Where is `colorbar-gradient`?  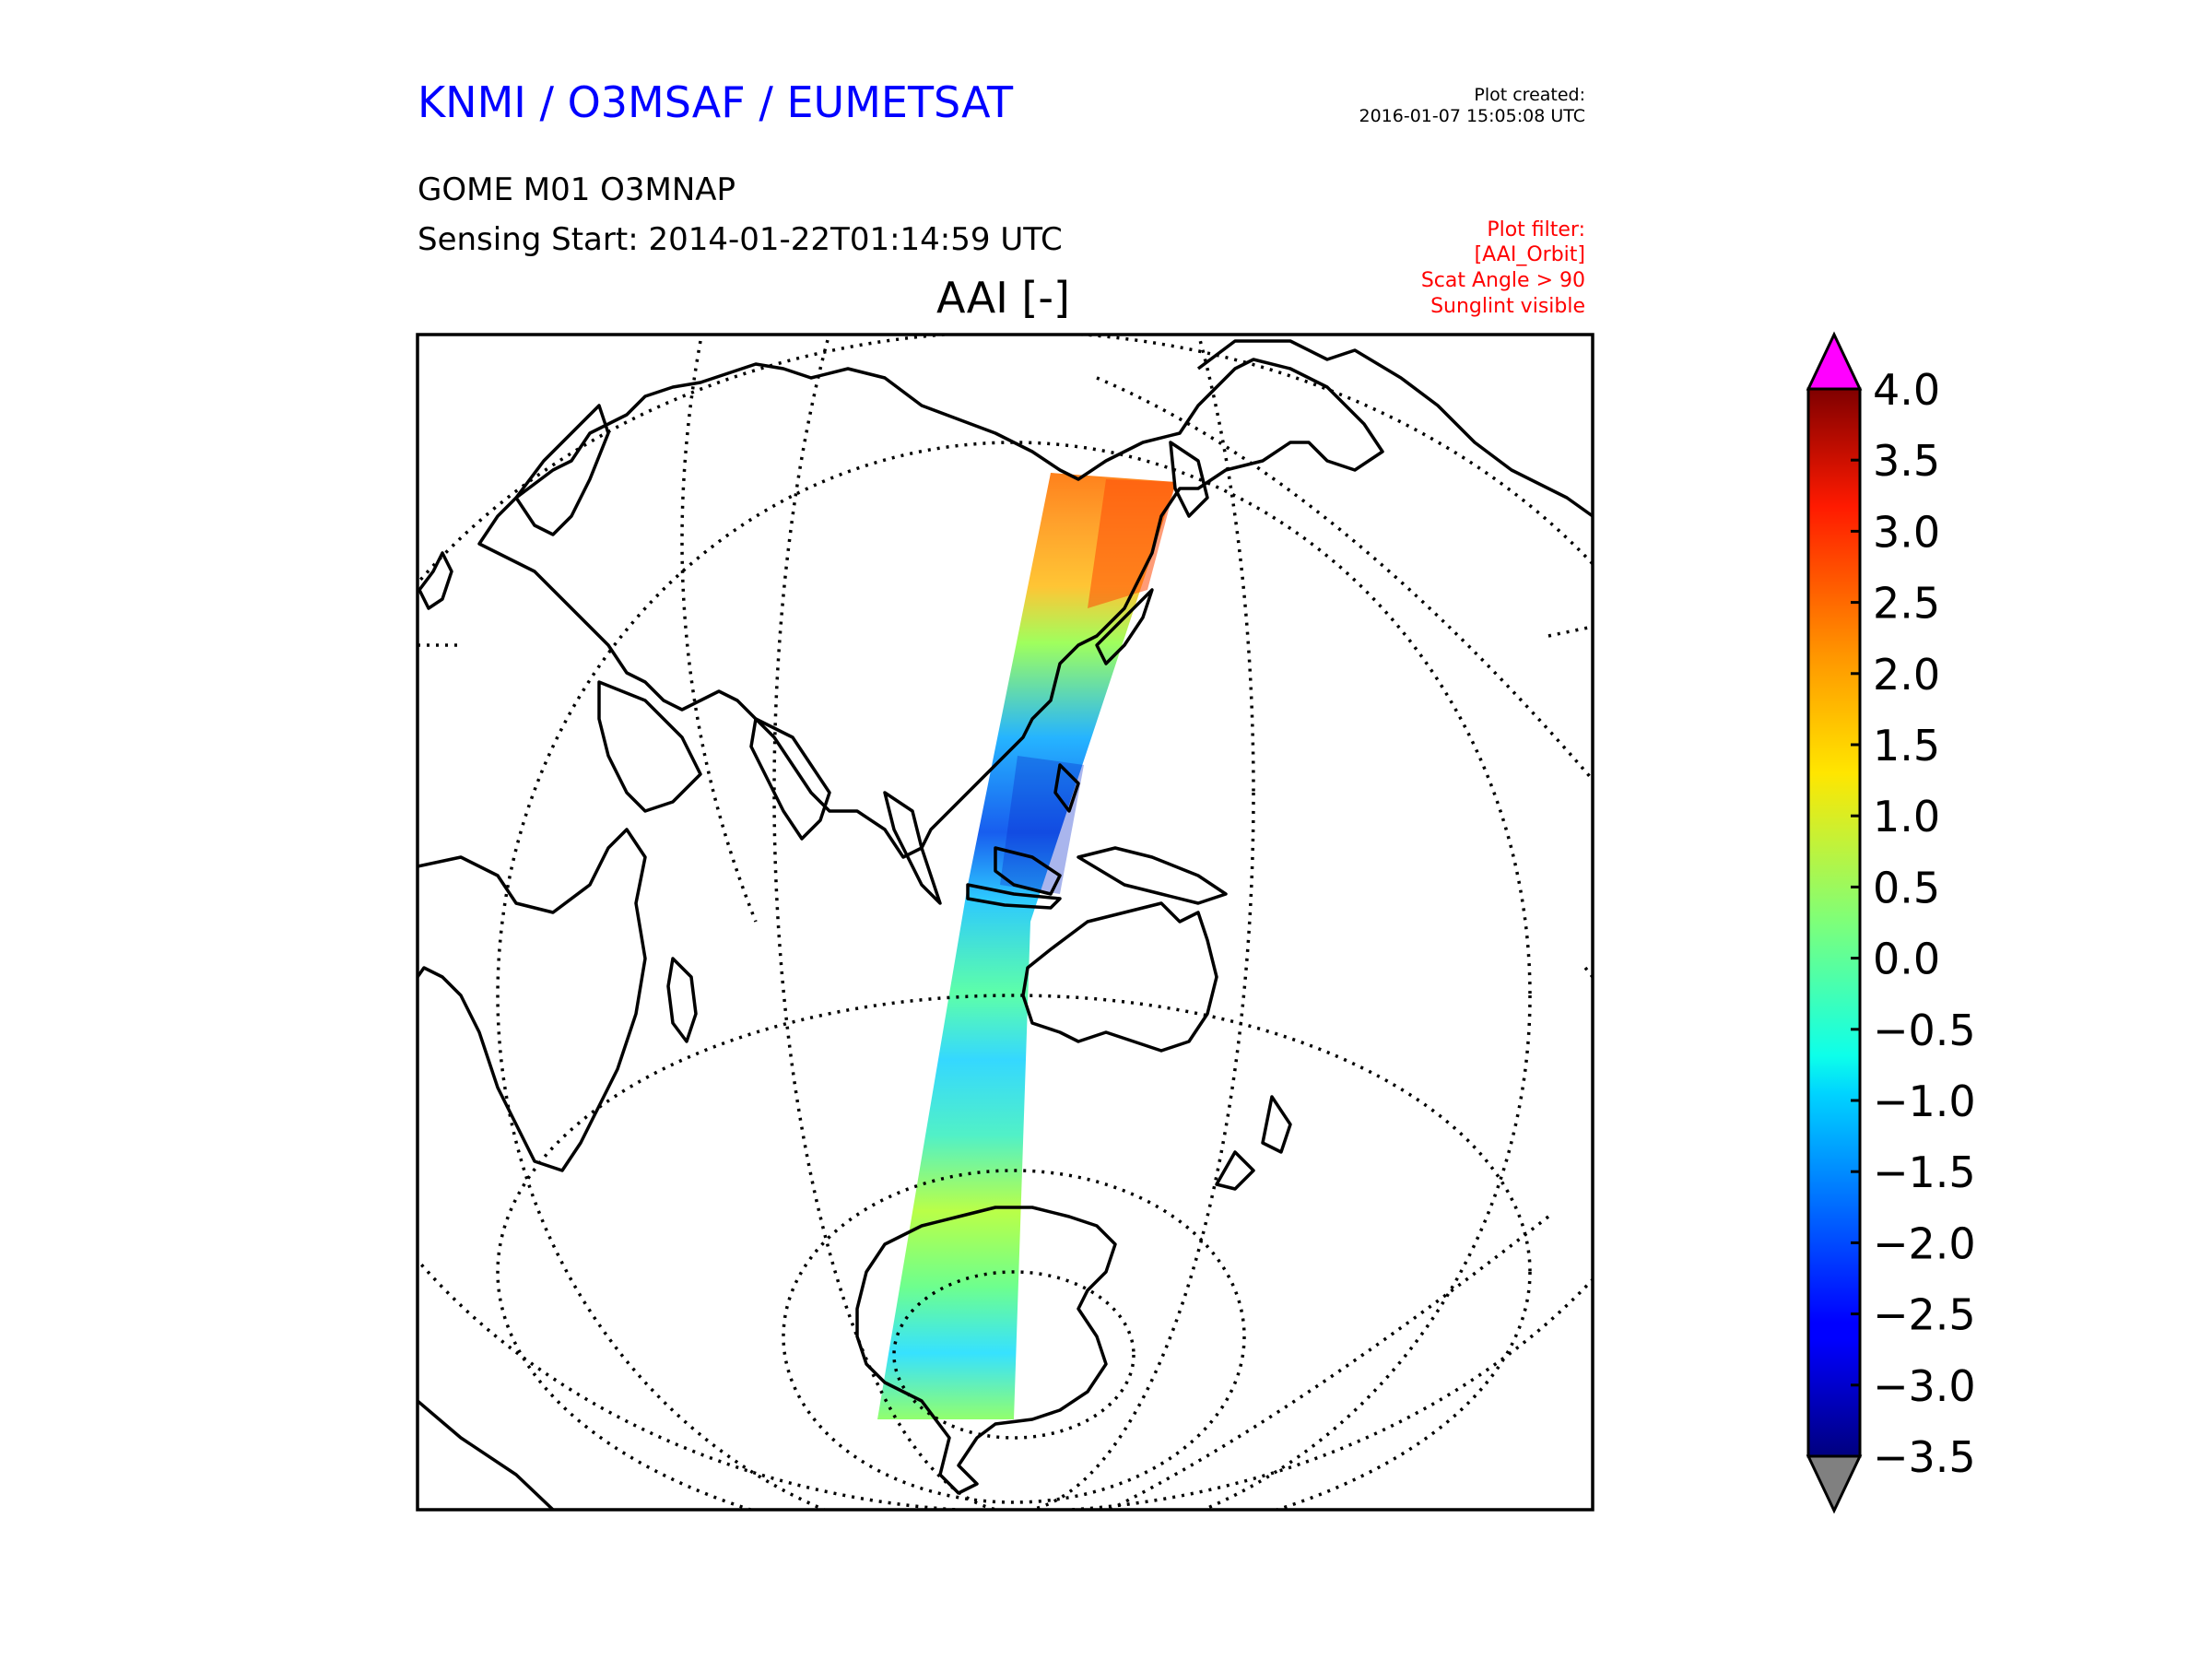
colorbar-gradient is located at coordinates (1834, 922).